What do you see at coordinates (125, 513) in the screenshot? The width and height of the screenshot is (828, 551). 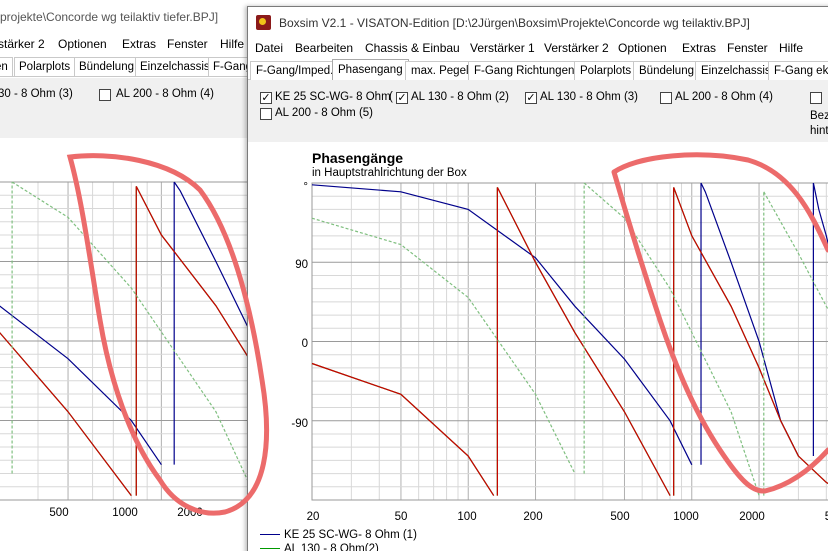 I see `back-xtick-1000: 1000` at bounding box center [125, 513].